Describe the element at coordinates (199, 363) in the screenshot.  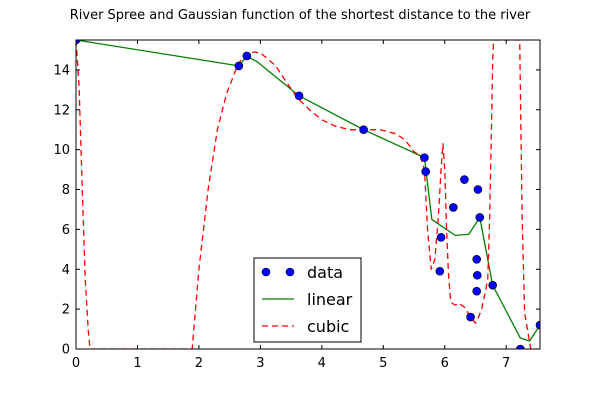
I see `x-tick-label: 2` at that location.